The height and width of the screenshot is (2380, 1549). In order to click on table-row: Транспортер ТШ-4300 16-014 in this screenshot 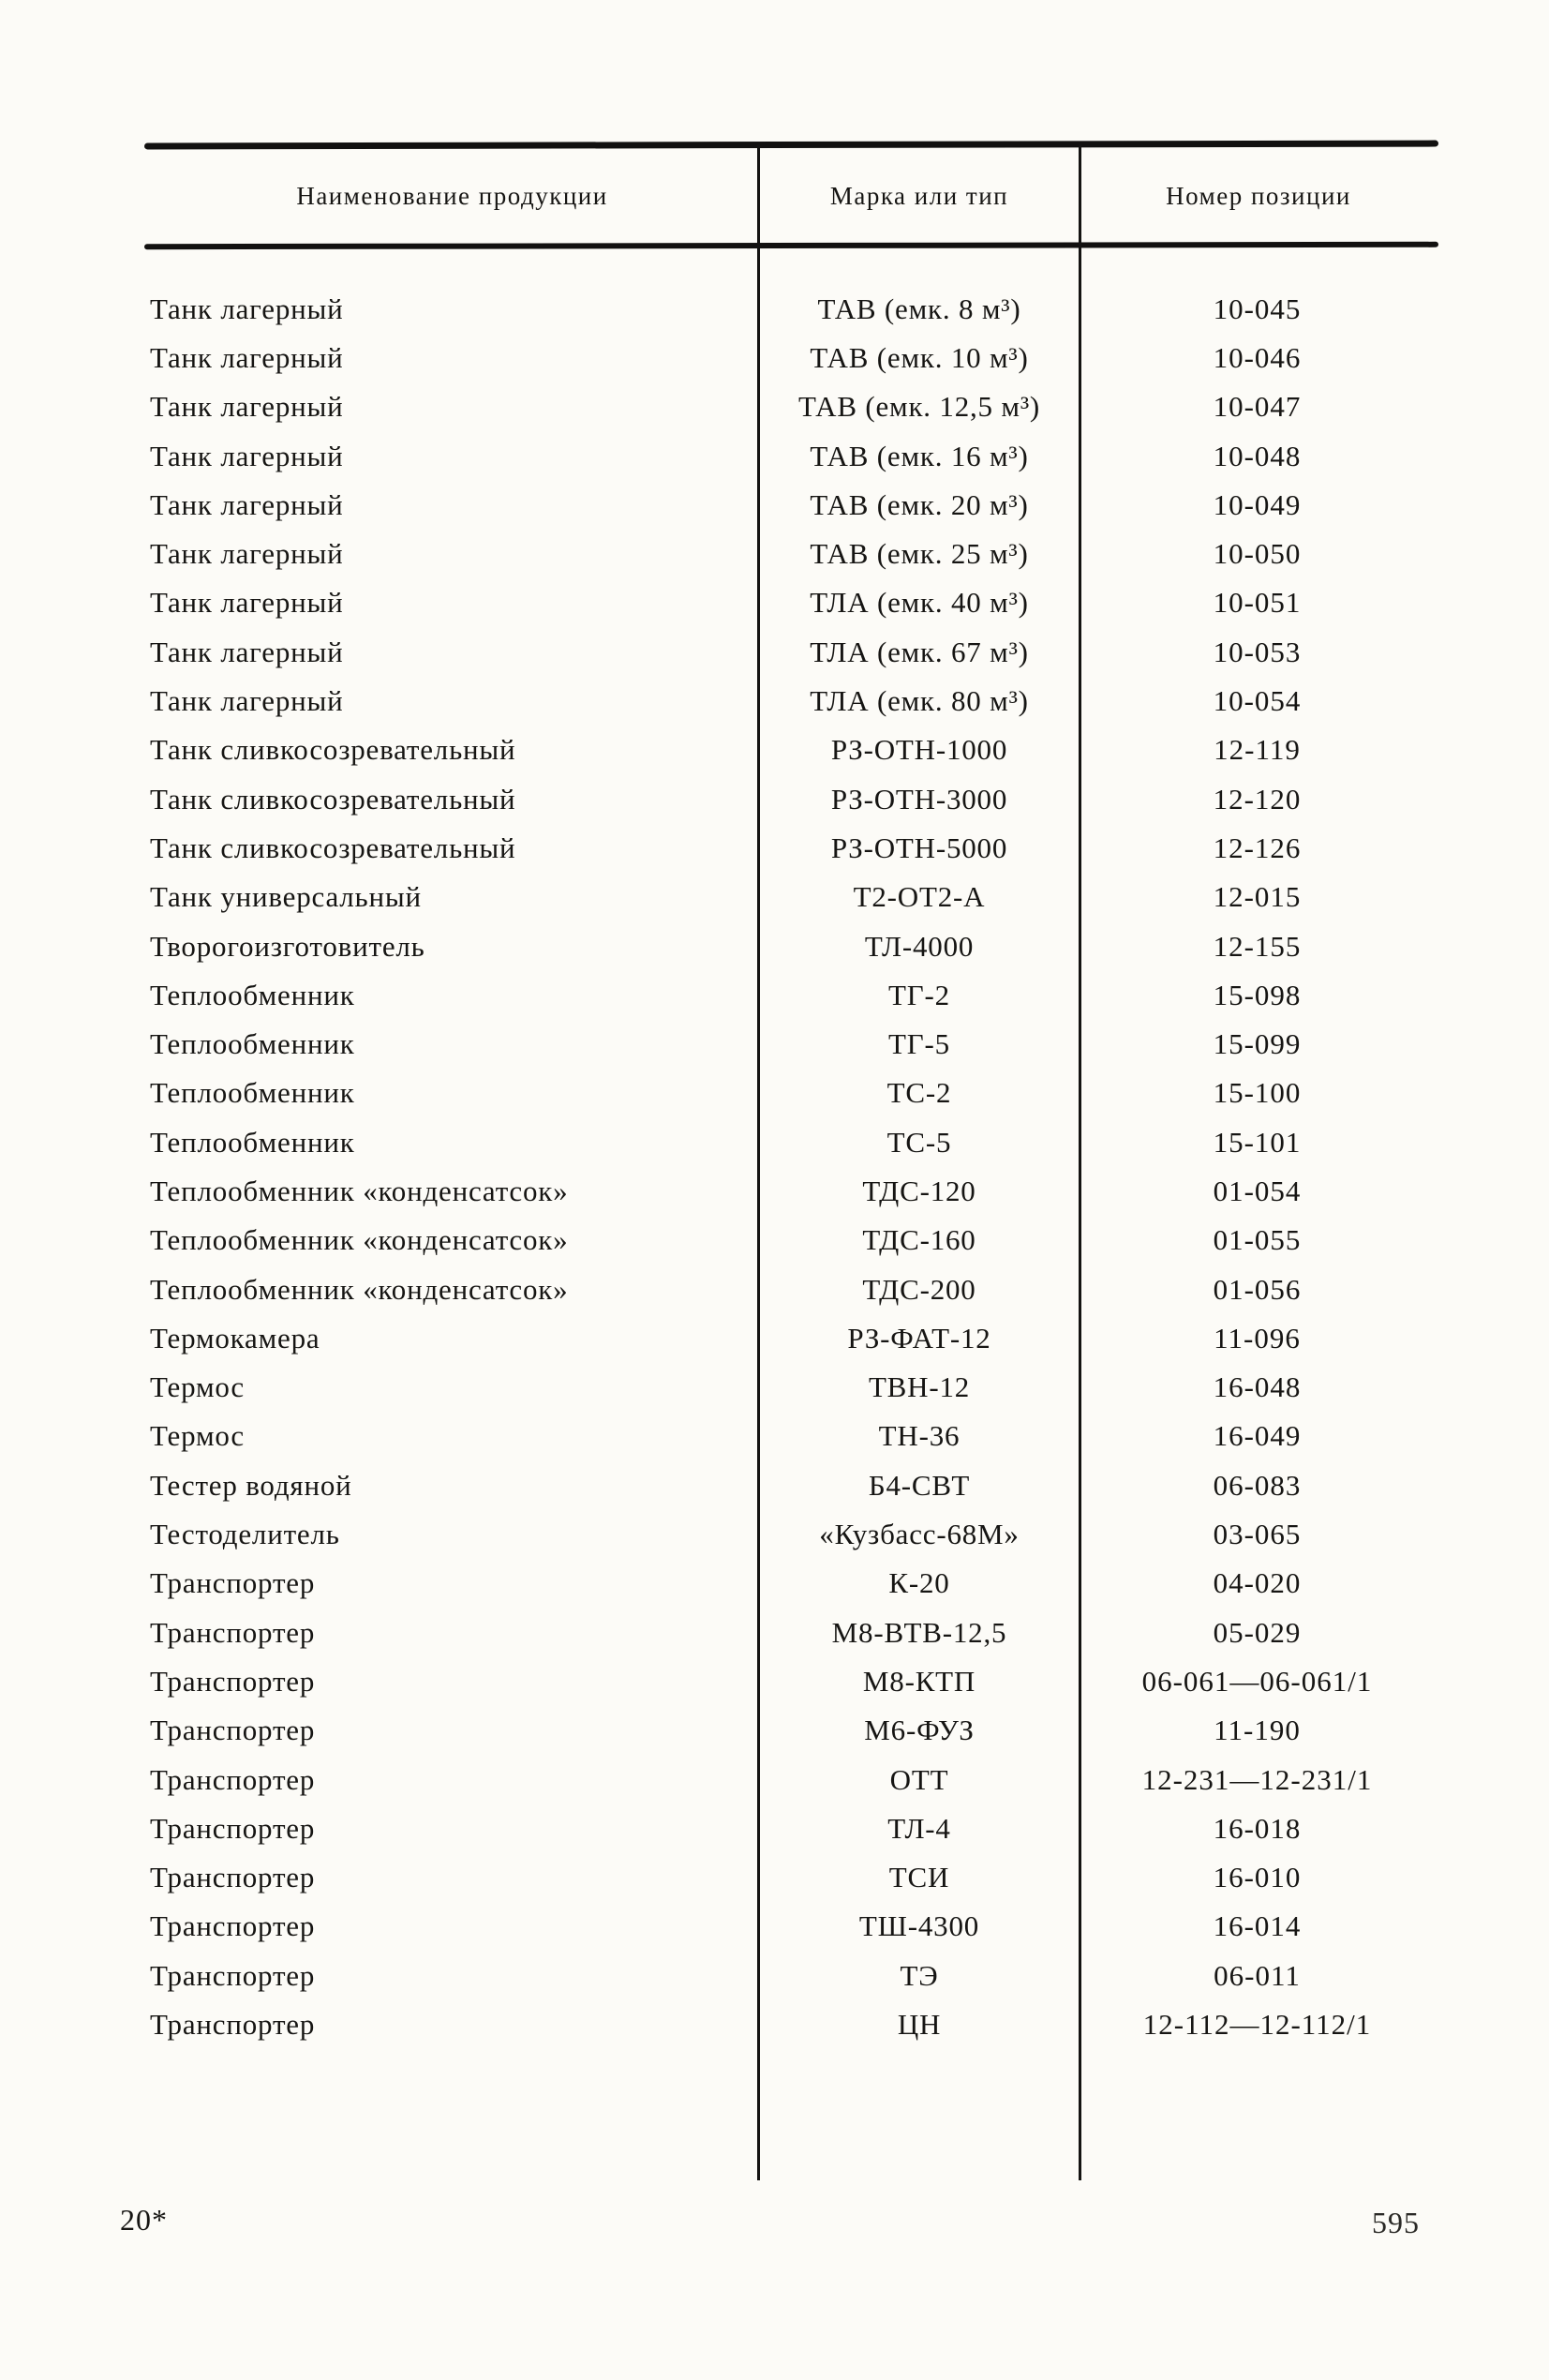, I will do `click(790, 1926)`.